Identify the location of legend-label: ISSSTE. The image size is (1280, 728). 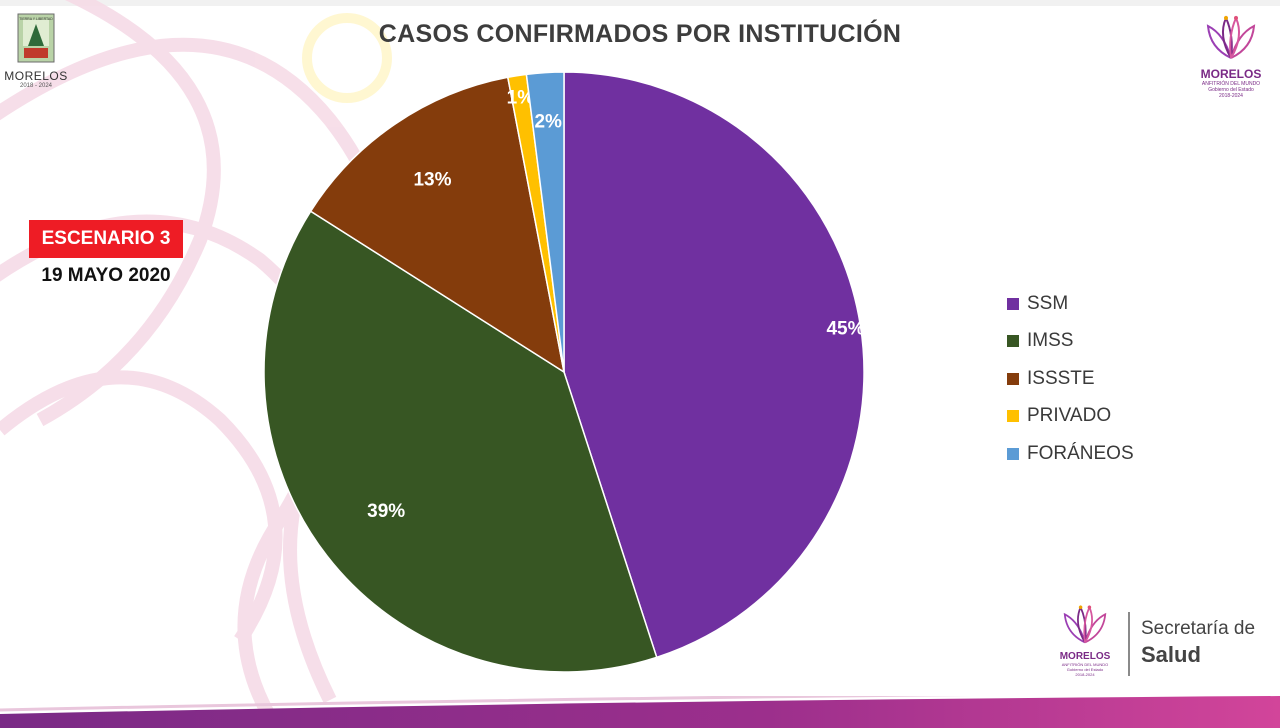
(1061, 378).